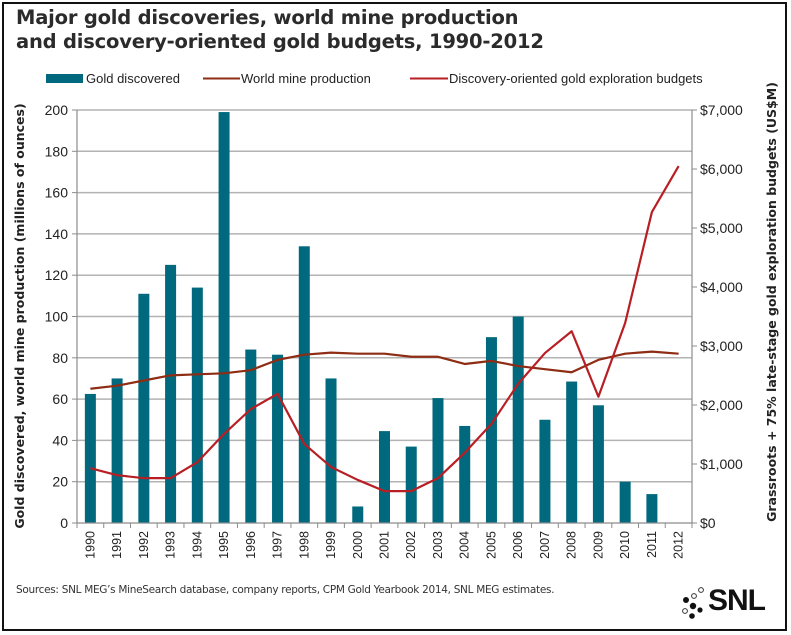 The image size is (791, 635). Describe the element at coordinates (57, 193) in the screenshot. I see `left-tick-label: 160` at that location.